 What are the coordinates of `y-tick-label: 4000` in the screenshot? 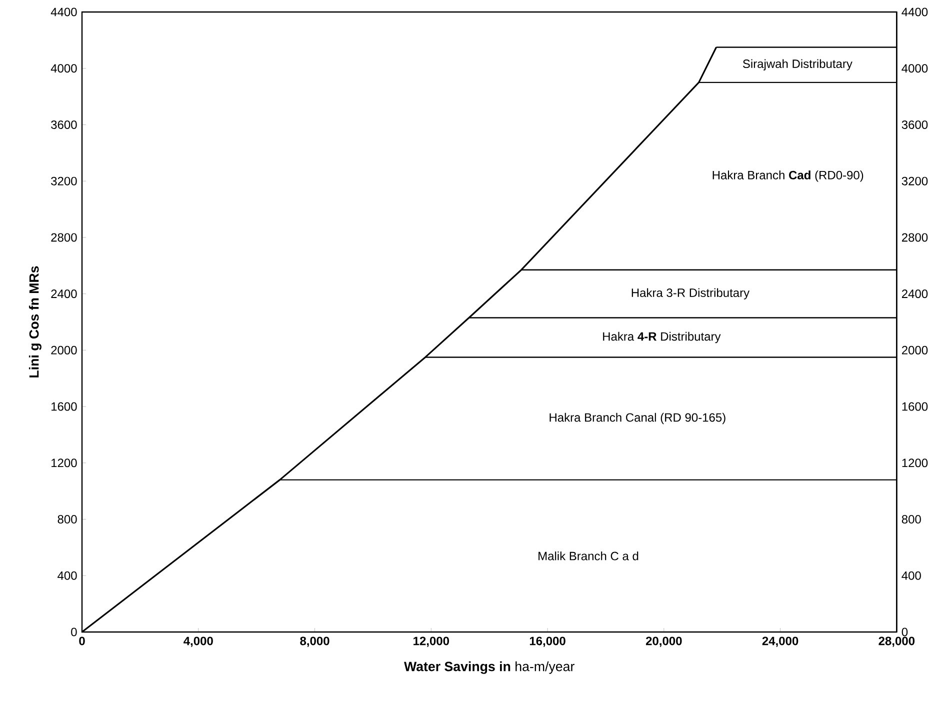 It's located at (63, 68).